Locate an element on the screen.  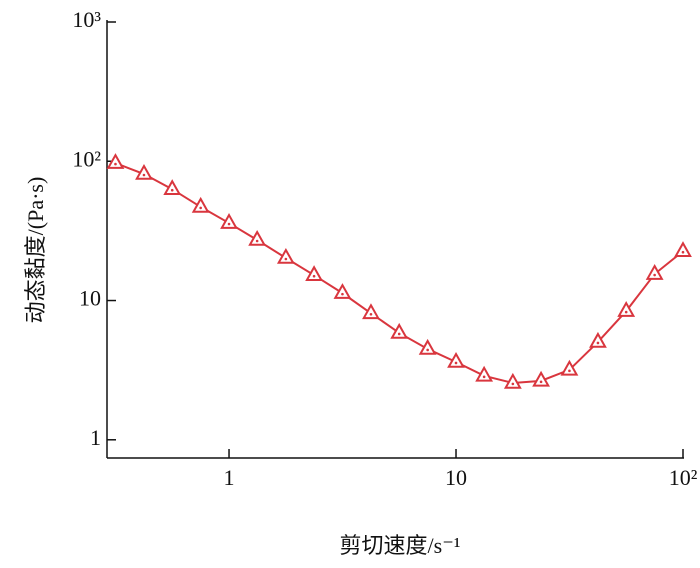
x-axis-label: 剪切速度/s⁻¹ is located at coordinates (400, 545).